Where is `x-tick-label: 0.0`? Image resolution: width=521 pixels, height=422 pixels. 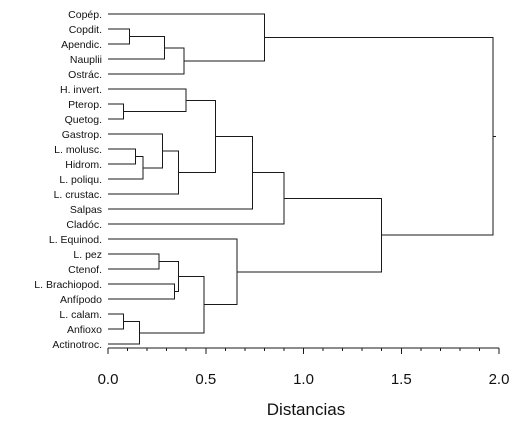 x-tick-label: 0.0 is located at coordinates (108, 379).